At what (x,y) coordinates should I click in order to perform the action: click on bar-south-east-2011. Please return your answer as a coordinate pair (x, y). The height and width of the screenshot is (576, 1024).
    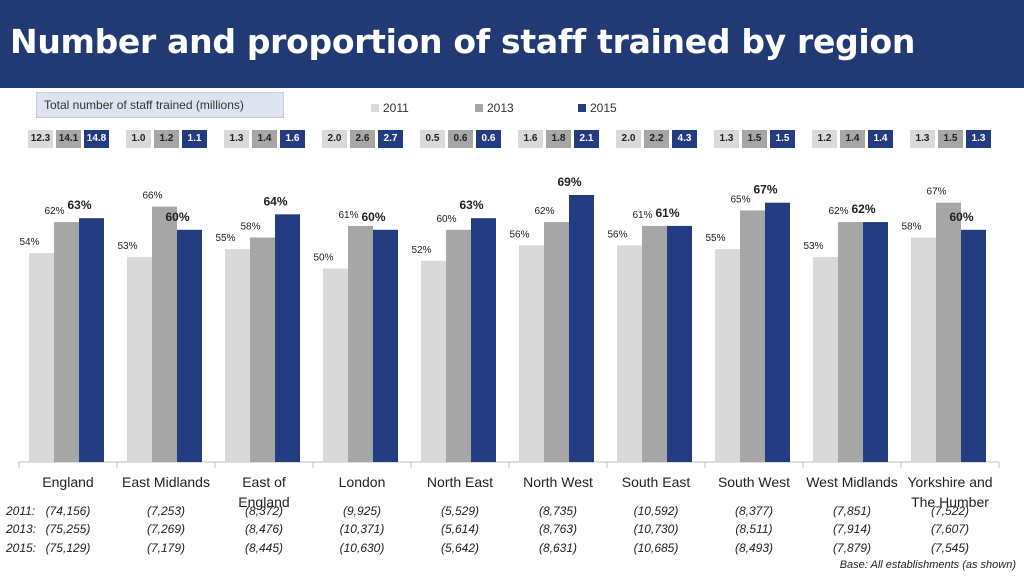
    Looking at the image, I should click on (629, 353).